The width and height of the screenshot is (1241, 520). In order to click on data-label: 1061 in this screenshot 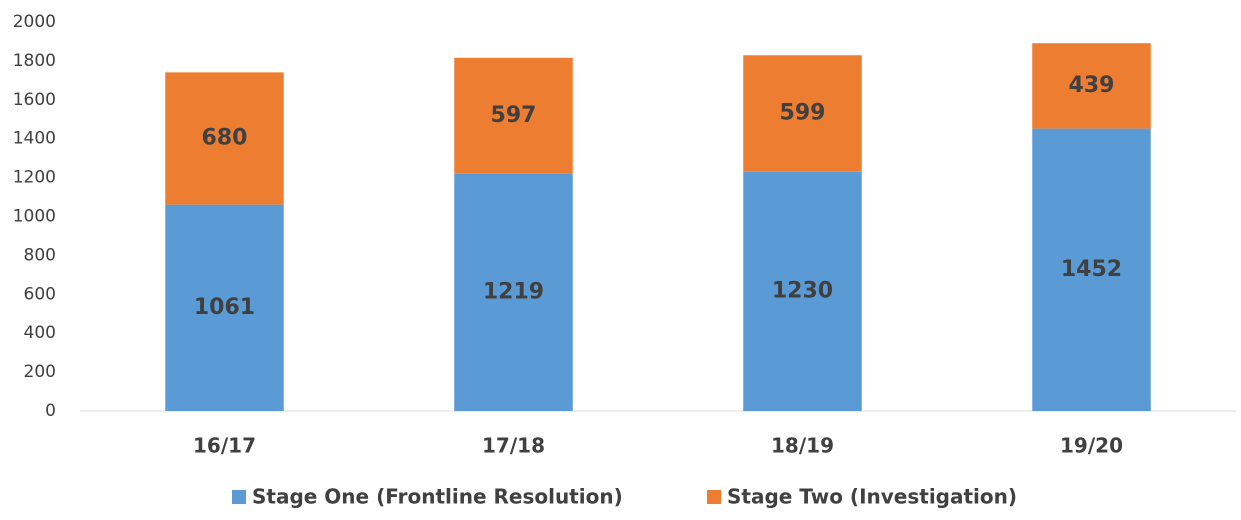, I will do `click(224, 307)`.